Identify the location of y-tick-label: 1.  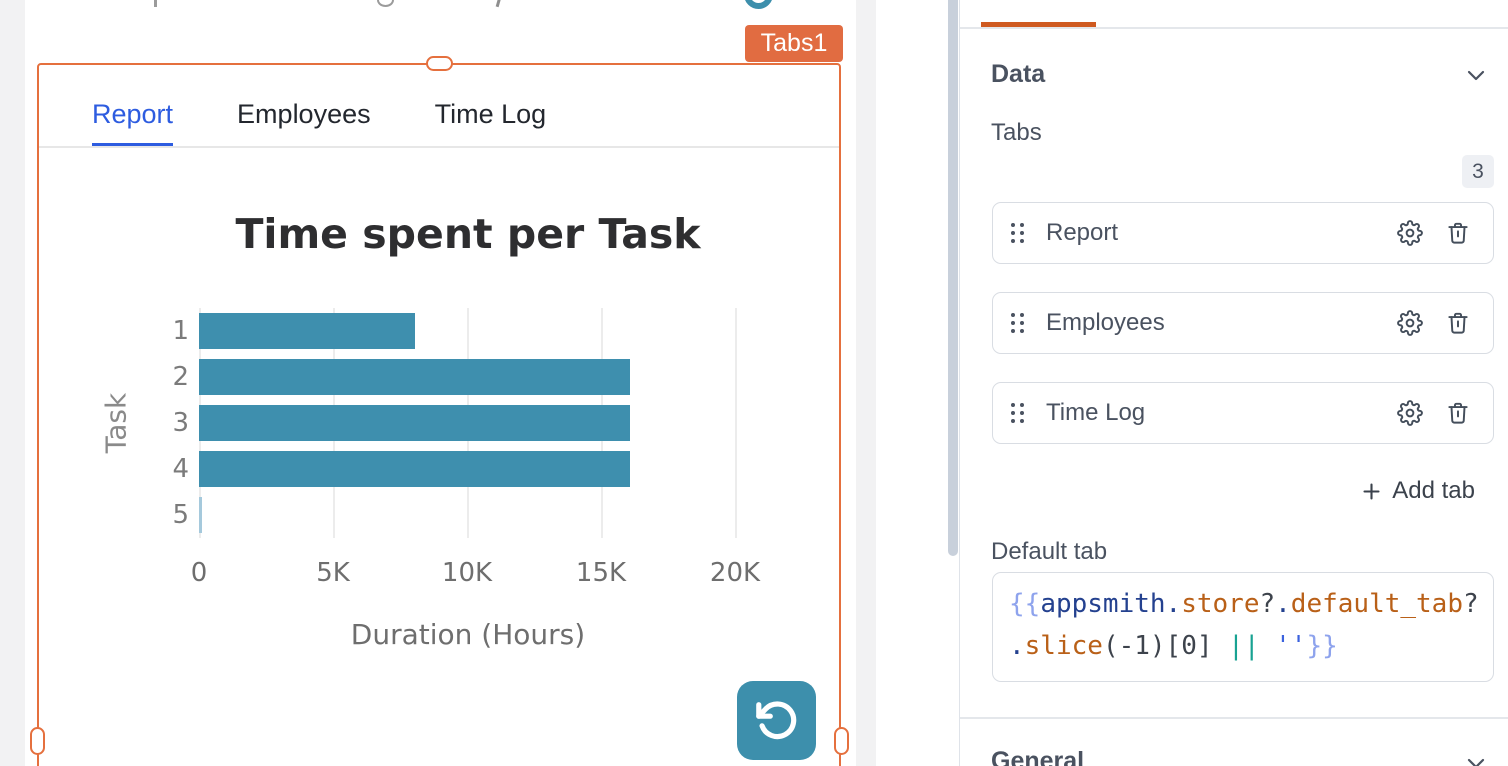
(180, 331).